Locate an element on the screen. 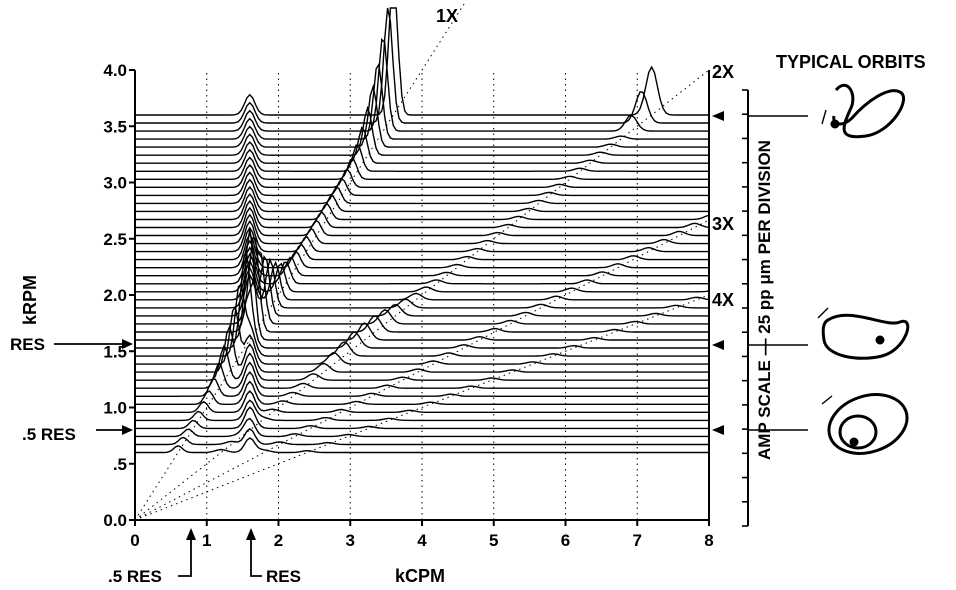 The width and height of the screenshot is (956, 590). x-tick-label: 4 is located at coordinates (422, 540).